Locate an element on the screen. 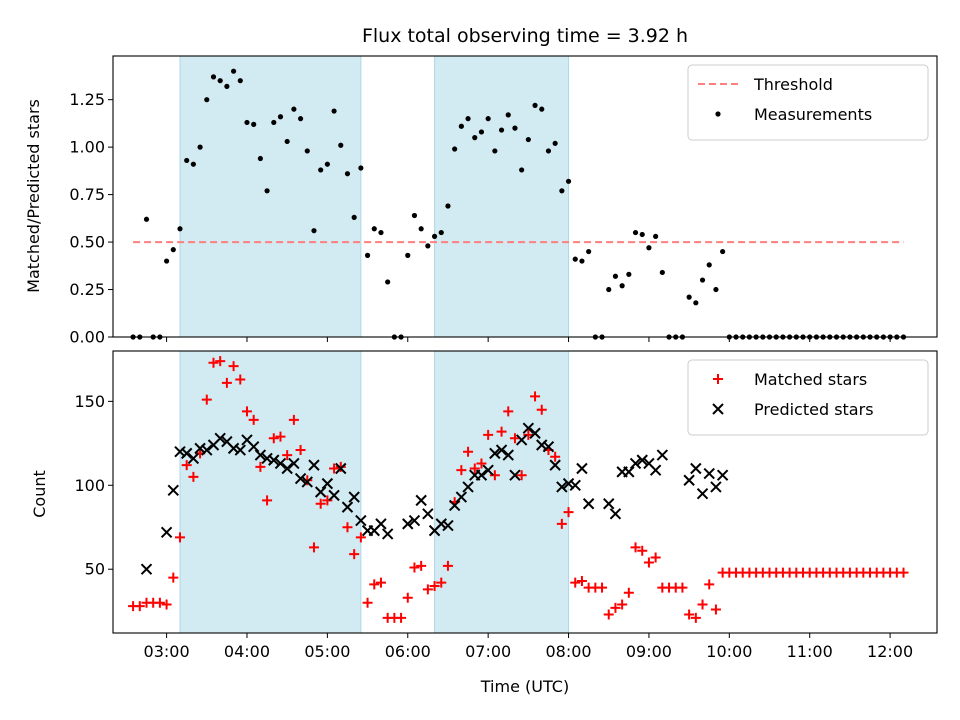  legend-measurement-swatch is located at coordinates (718, 114).